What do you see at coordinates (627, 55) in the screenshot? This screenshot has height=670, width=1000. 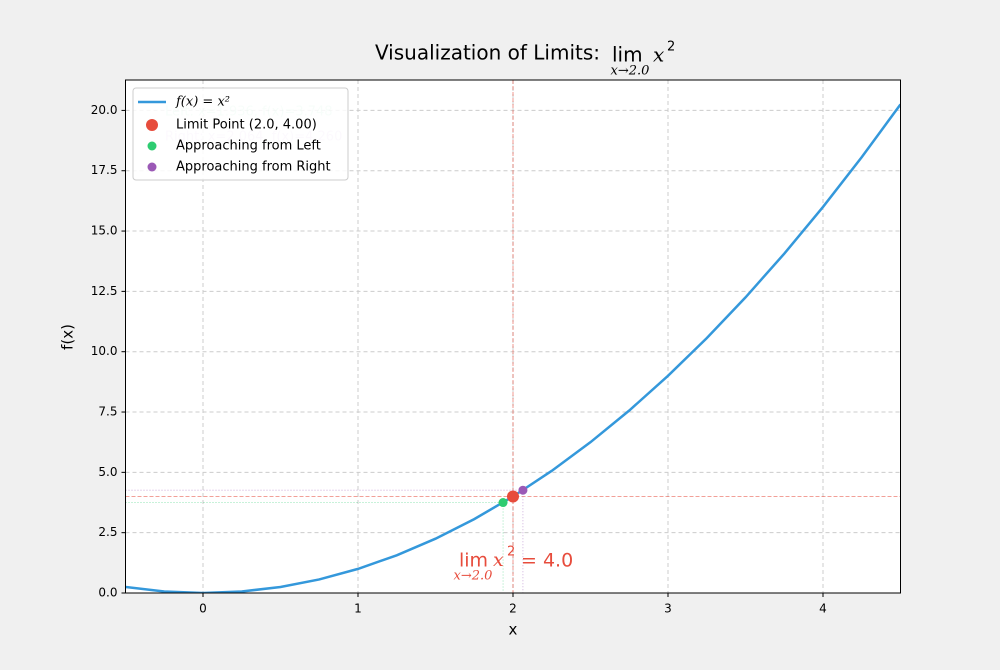 I see `title-operator: lim` at bounding box center [627, 55].